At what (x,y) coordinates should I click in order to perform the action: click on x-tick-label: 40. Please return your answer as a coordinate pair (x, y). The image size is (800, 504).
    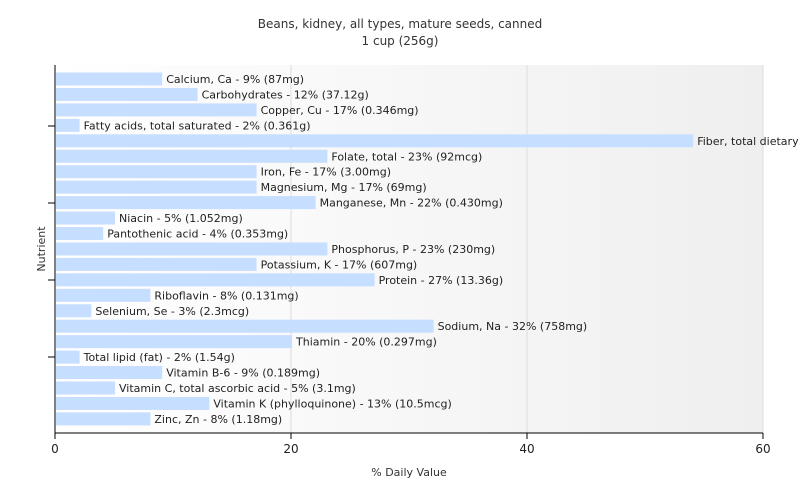
    Looking at the image, I should click on (526, 449).